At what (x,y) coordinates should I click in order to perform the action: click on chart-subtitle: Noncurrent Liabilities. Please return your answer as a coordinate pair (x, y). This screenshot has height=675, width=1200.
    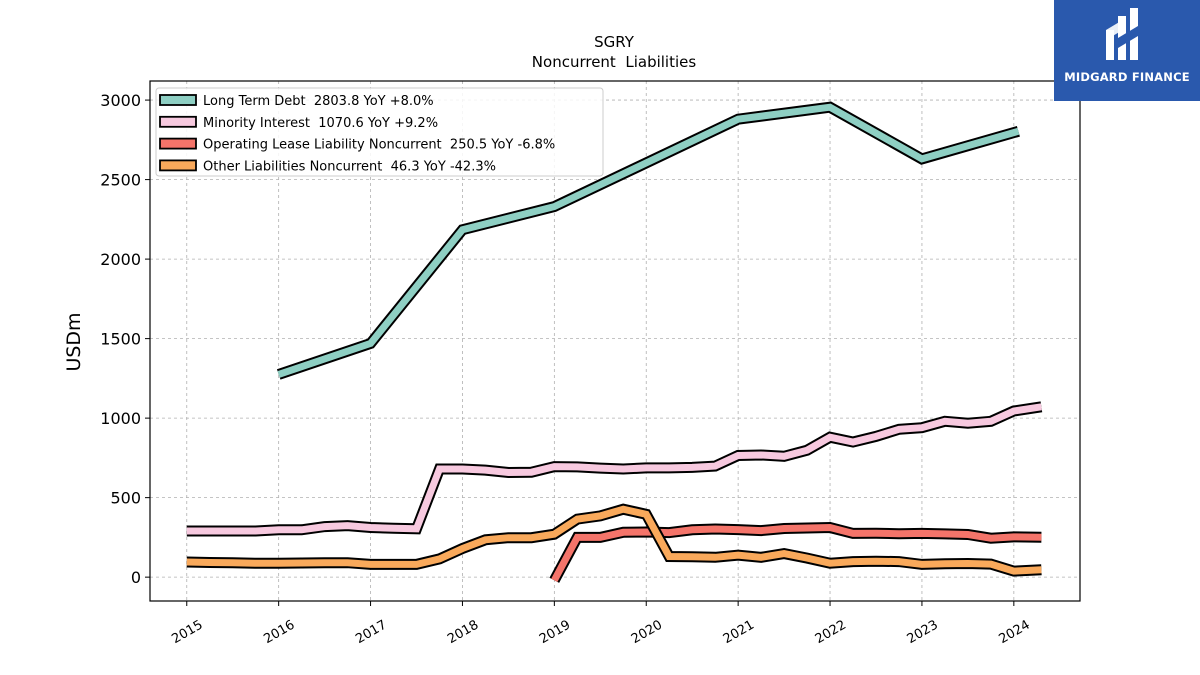
    Looking at the image, I should click on (614, 62).